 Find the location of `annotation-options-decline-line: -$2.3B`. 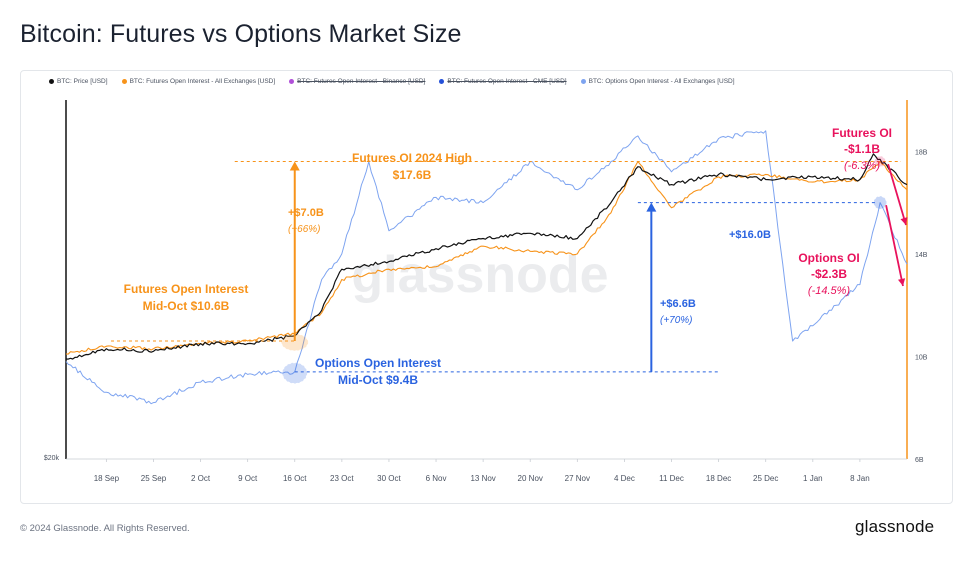

annotation-options-decline-line: -$2.3B is located at coordinates (829, 274).